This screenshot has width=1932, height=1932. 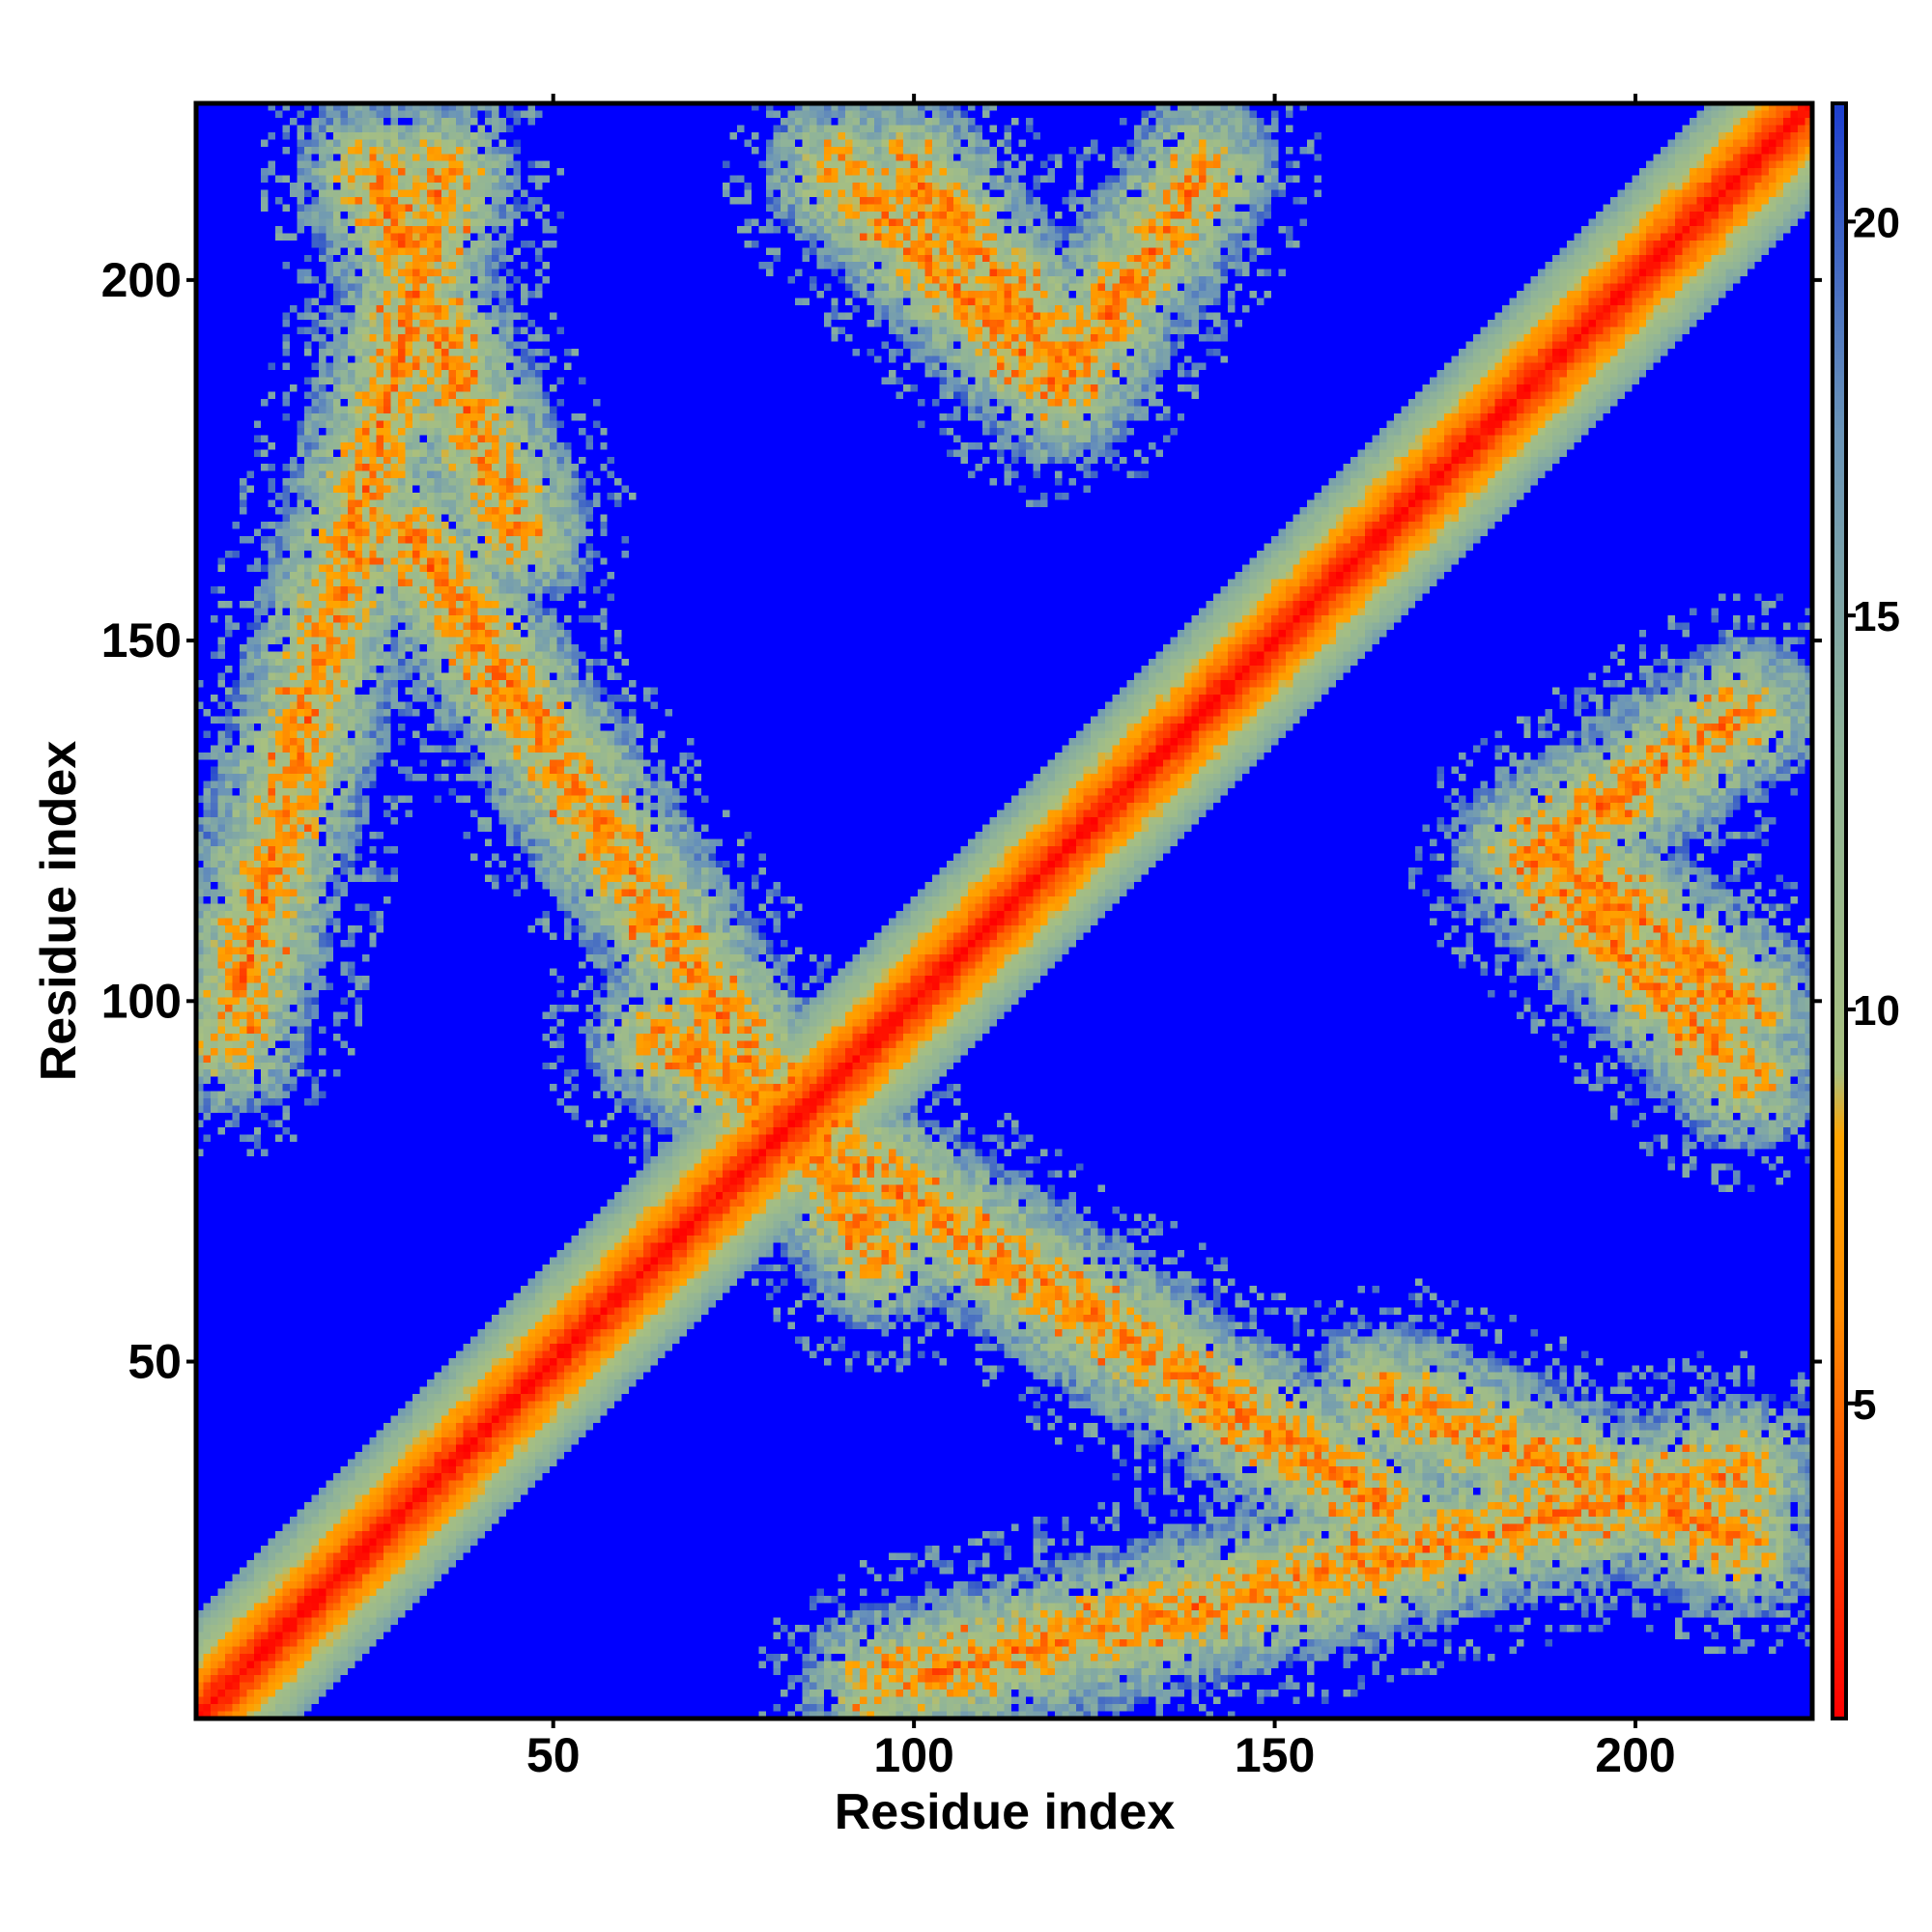 What do you see at coordinates (1876, 222) in the screenshot?
I see `colorbar-tick-label: 20` at bounding box center [1876, 222].